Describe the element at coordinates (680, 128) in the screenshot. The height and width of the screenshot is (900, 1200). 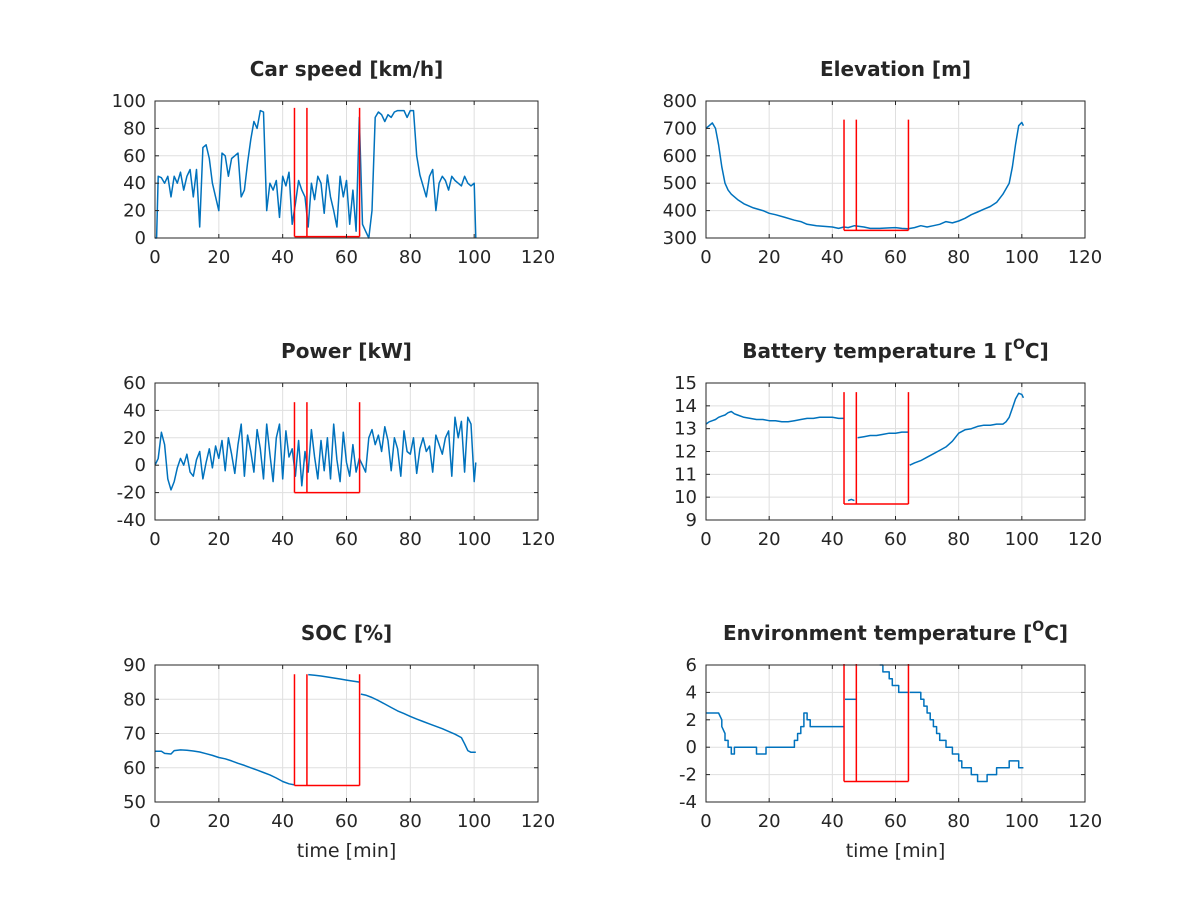
I see `y-tick-label: 700` at that location.